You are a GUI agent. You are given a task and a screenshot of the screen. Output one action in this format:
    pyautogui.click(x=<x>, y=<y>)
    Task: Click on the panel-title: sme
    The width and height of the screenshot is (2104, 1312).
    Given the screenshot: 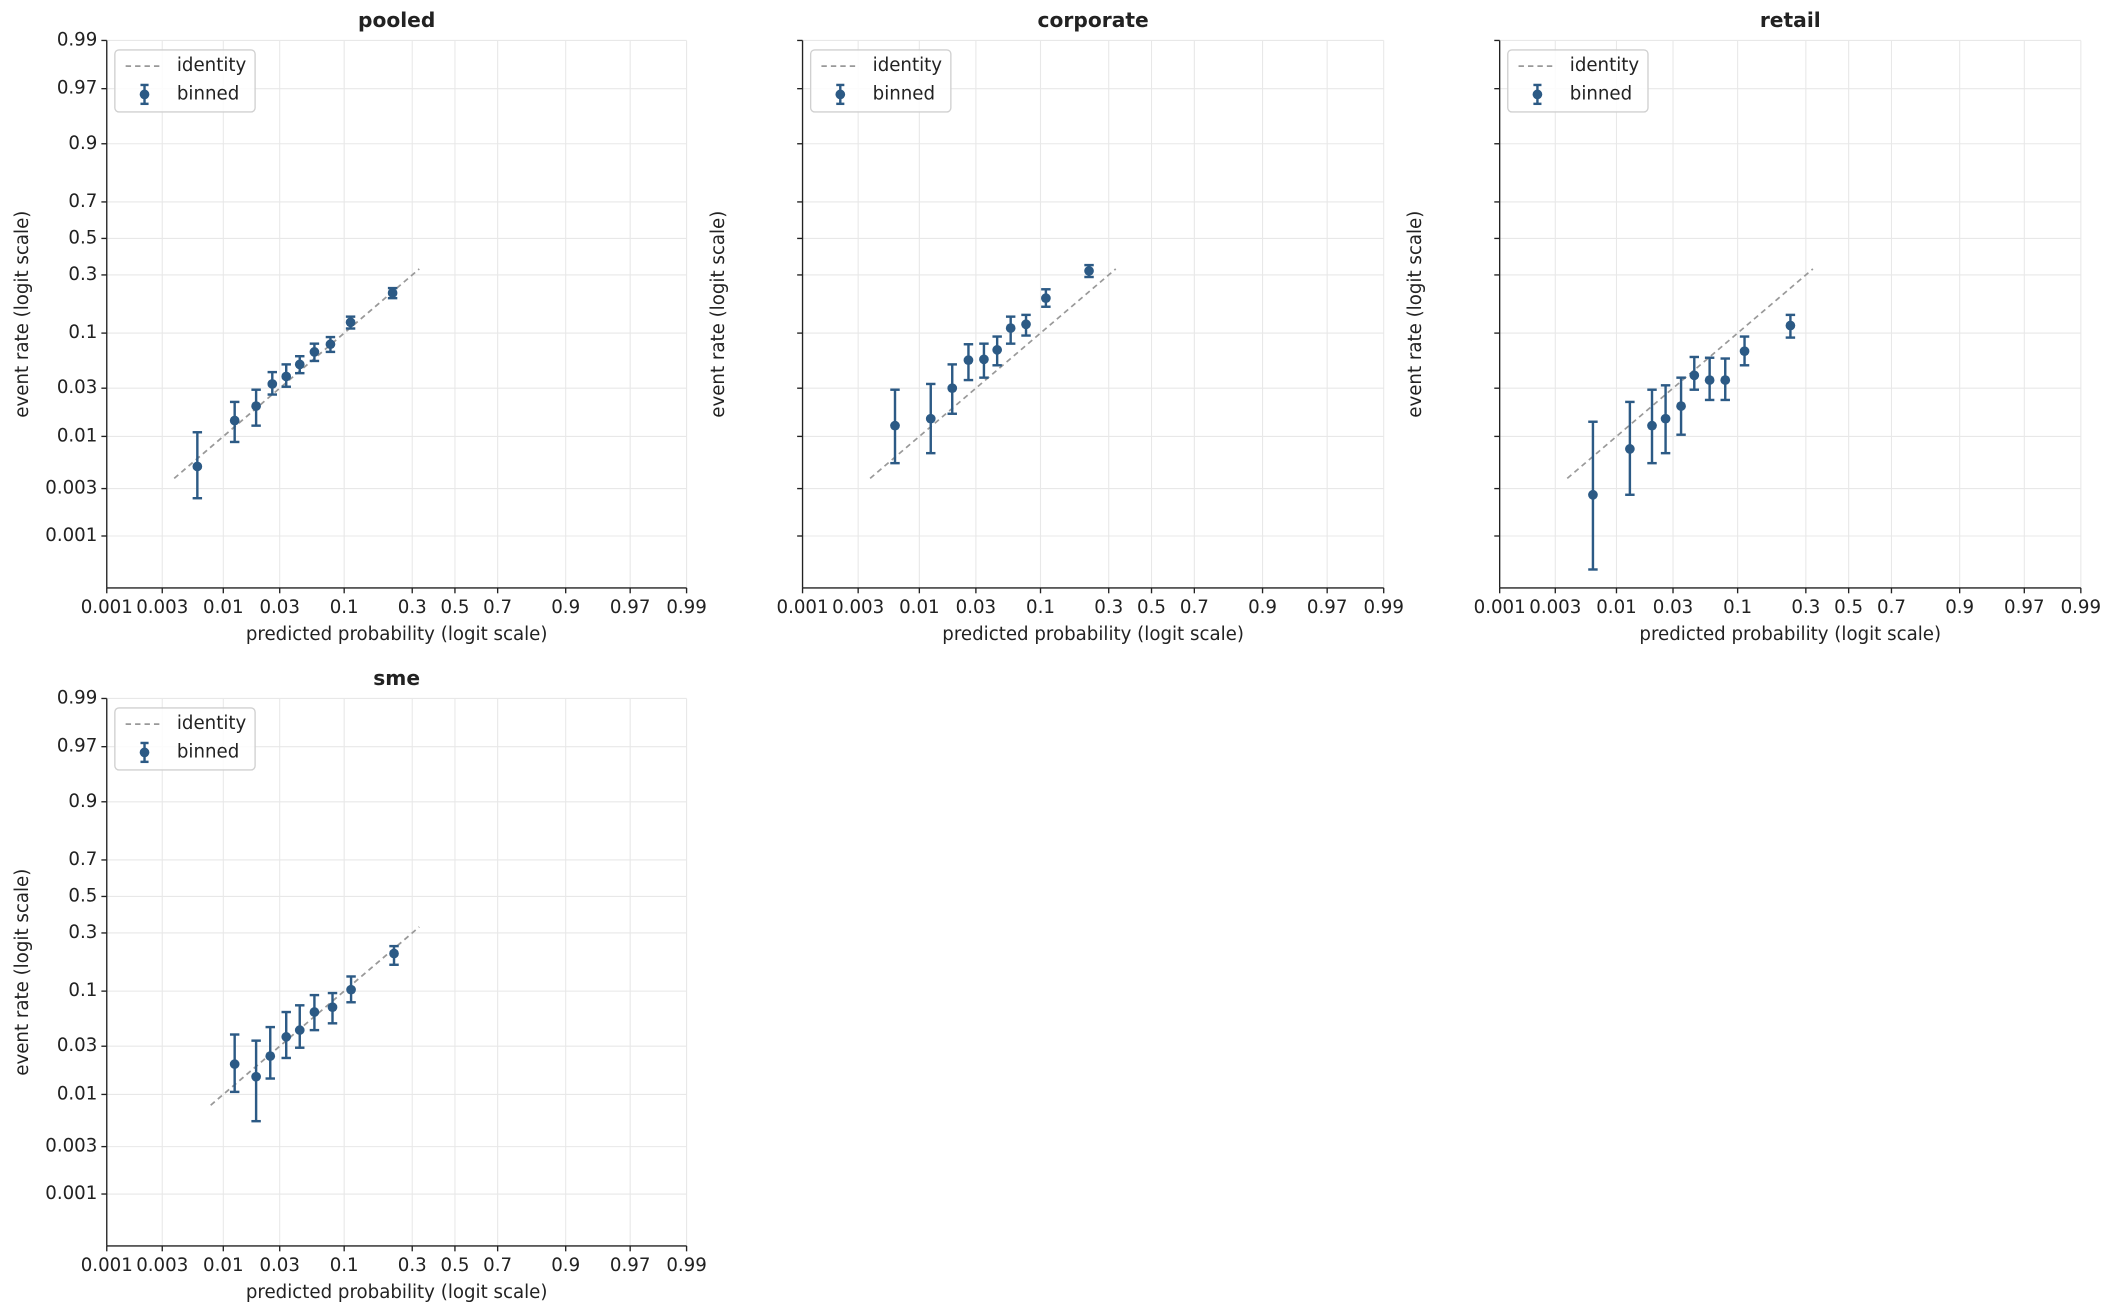 What is the action you would take?
    pyautogui.click(x=396, y=678)
    